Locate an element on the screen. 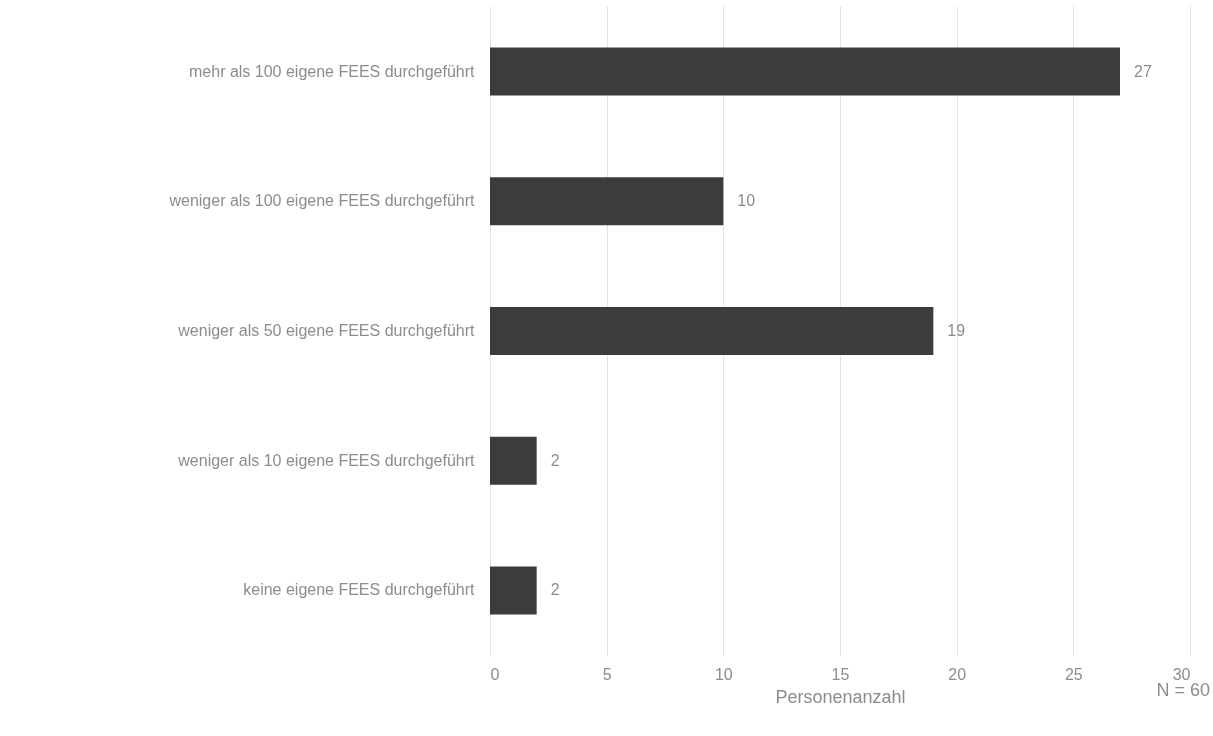 The height and width of the screenshot is (736, 1213). y-tick-label: mehr als 100 eigene FEES durchgeführt is located at coordinates (332, 71).